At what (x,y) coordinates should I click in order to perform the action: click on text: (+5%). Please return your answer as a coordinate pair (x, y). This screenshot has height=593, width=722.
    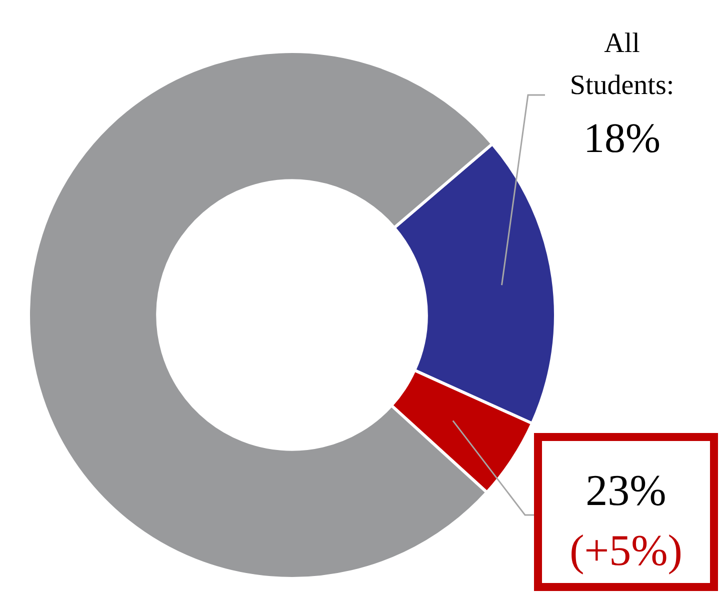
    Looking at the image, I should click on (626, 550).